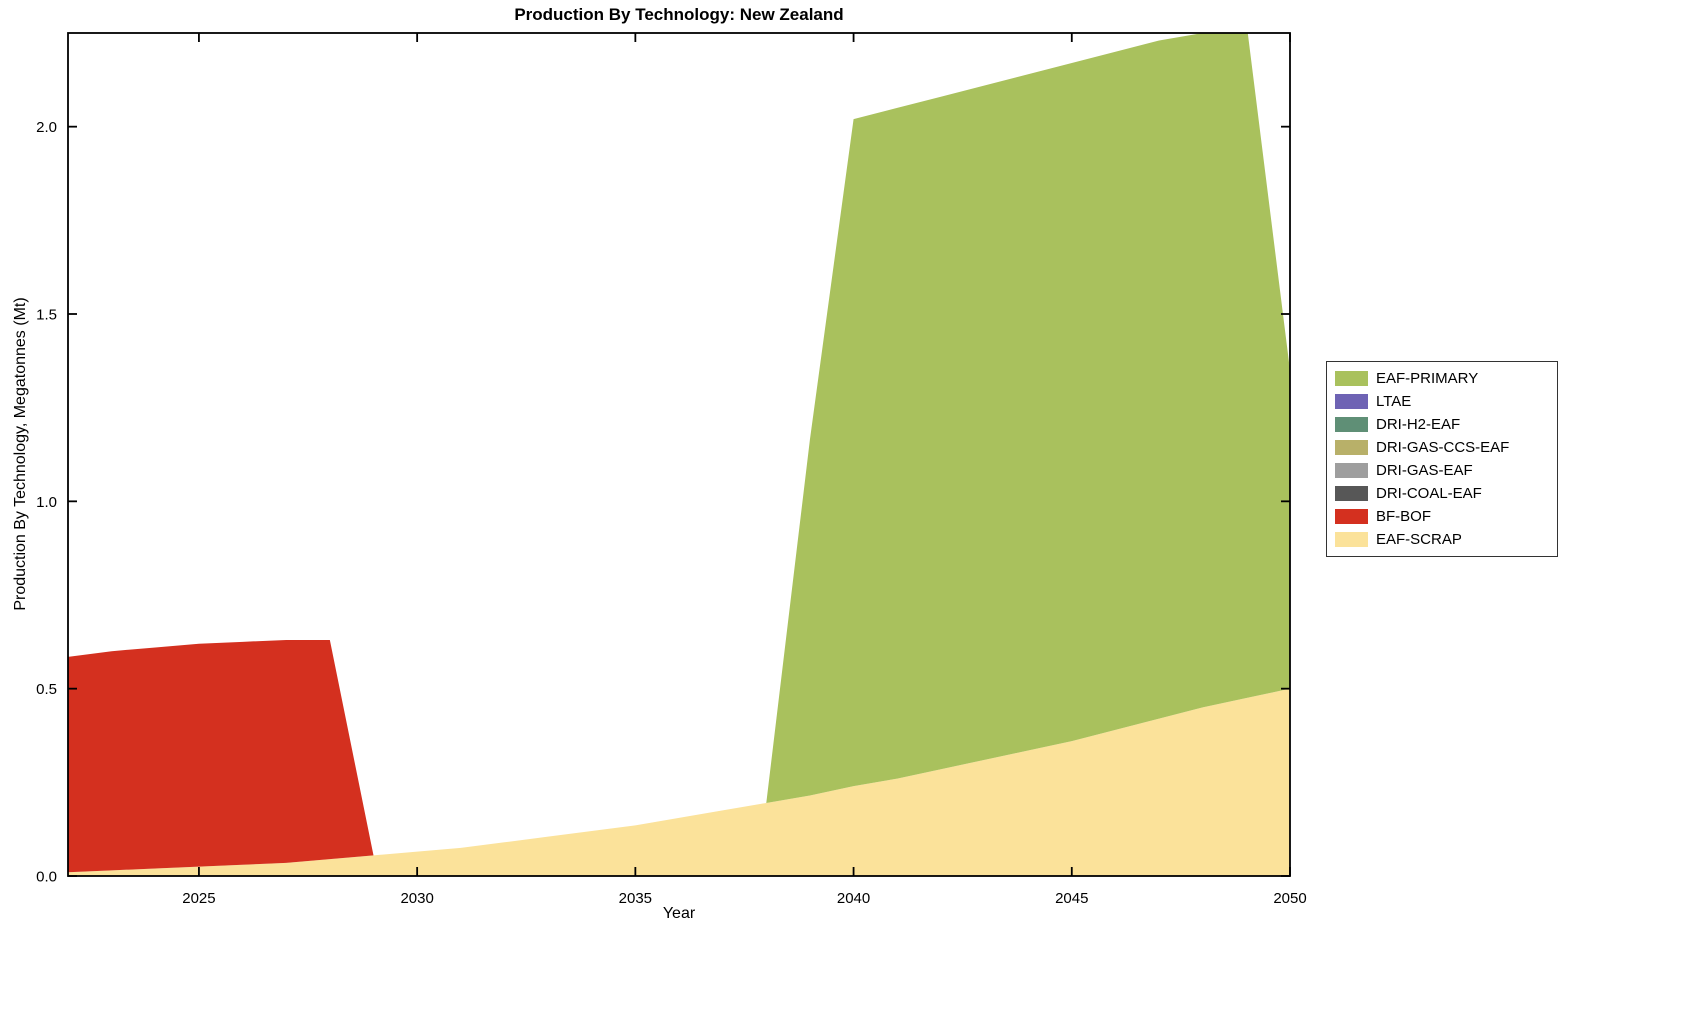  What do you see at coordinates (679, 14) in the screenshot?
I see `chart-title: Production By Technology: New Zealand` at bounding box center [679, 14].